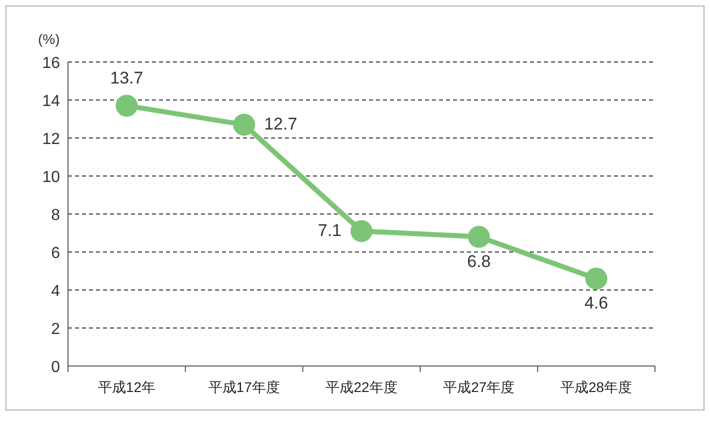 Image resolution: width=710 pixels, height=424 pixels. Describe the element at coordinates (55, 367) in the screenshot. I see `y-tick-label: 0` at that location.